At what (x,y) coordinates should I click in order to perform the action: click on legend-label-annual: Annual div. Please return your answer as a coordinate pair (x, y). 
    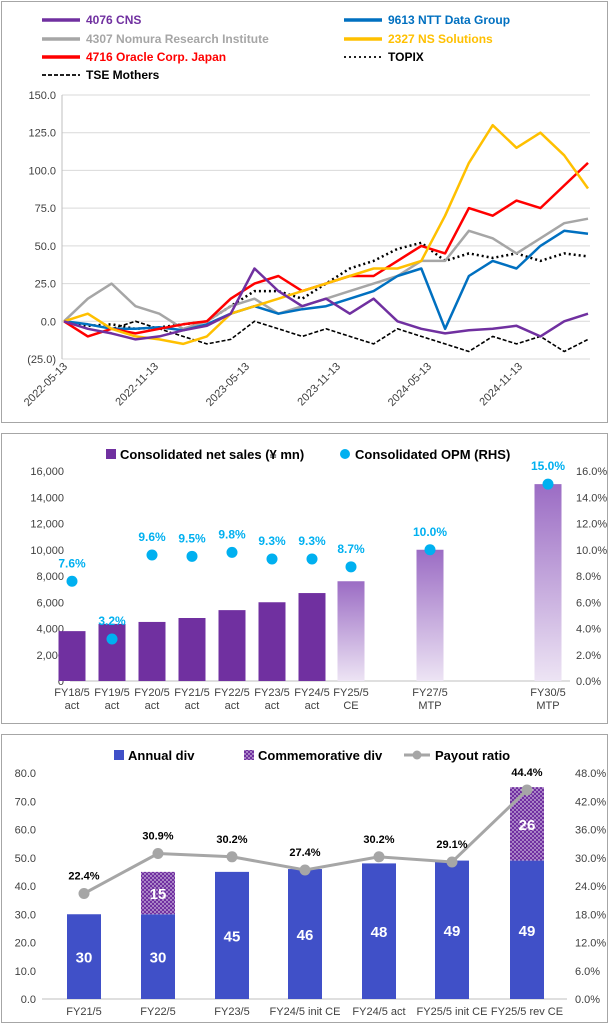
    Looking at the image, I should click on (161, 755).